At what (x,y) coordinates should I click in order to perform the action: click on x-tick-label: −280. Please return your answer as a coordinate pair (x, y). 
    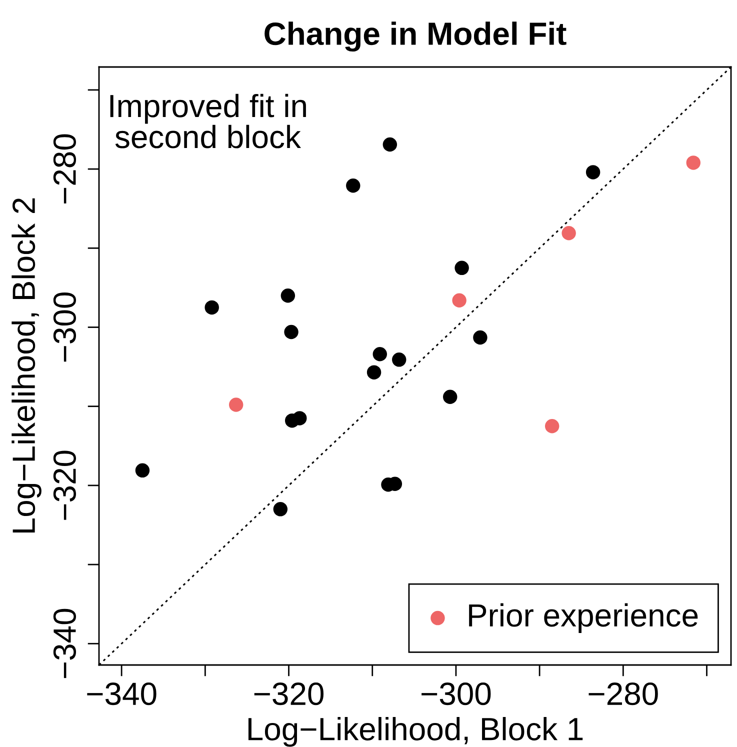
    Looking at the image, I should click on (623, 694).